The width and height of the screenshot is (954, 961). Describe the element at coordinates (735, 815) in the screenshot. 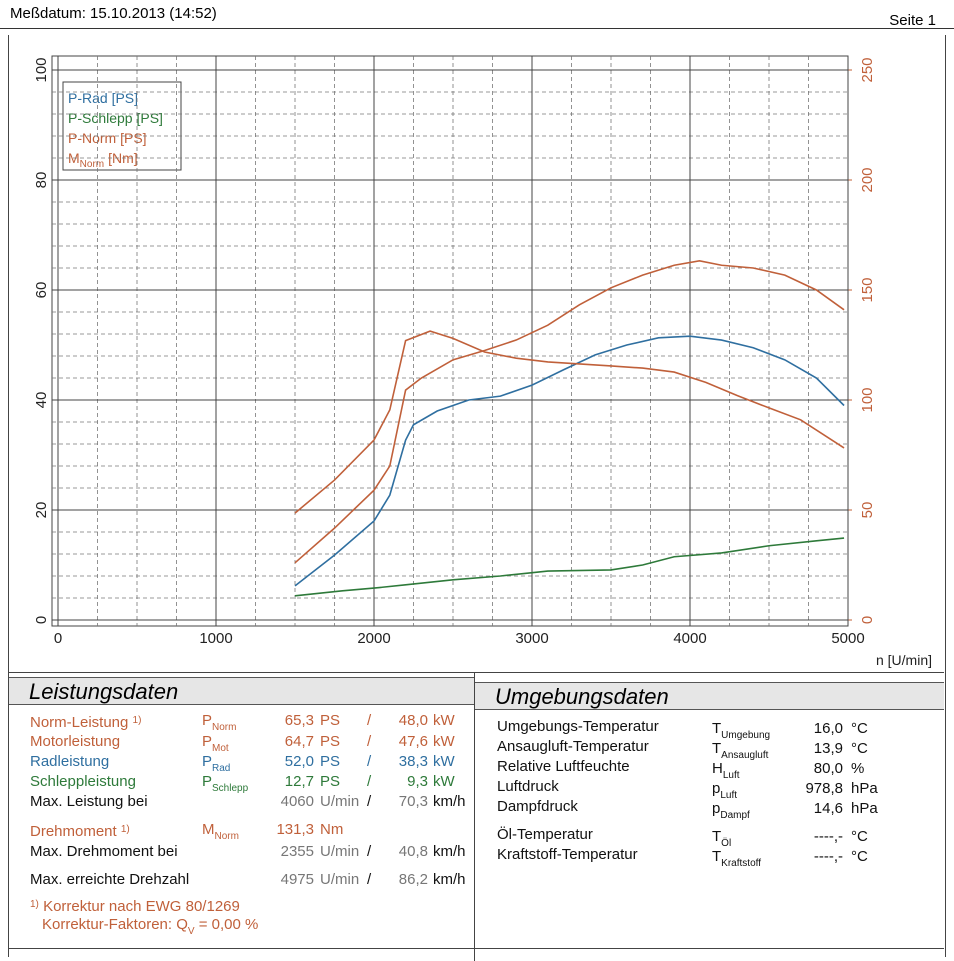

I see `symbol-sub: Dampf` at that location.